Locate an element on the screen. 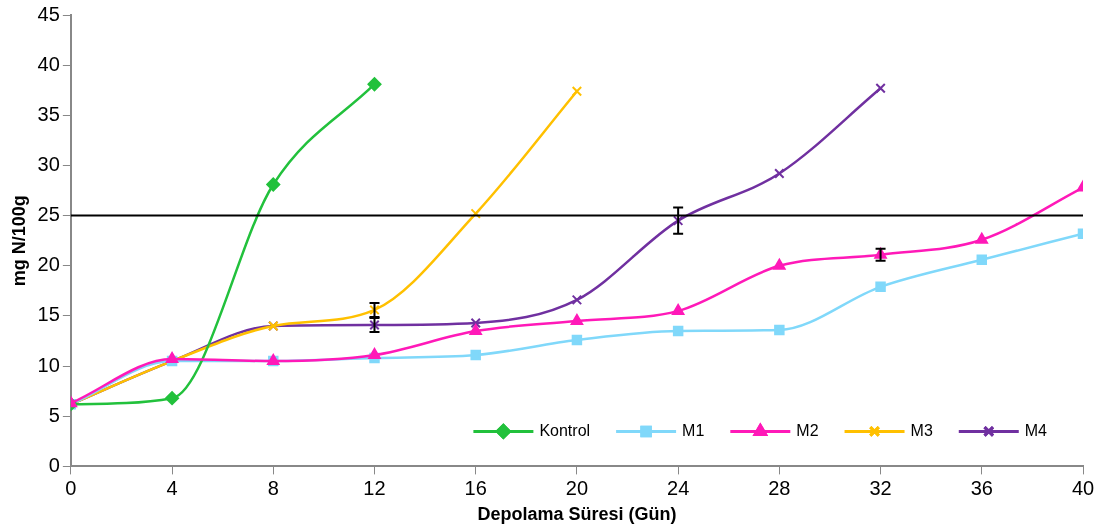 The height and width of the screenshot is (526, 1103). y-tick-label: 40 is located at coordinates (48, 63).